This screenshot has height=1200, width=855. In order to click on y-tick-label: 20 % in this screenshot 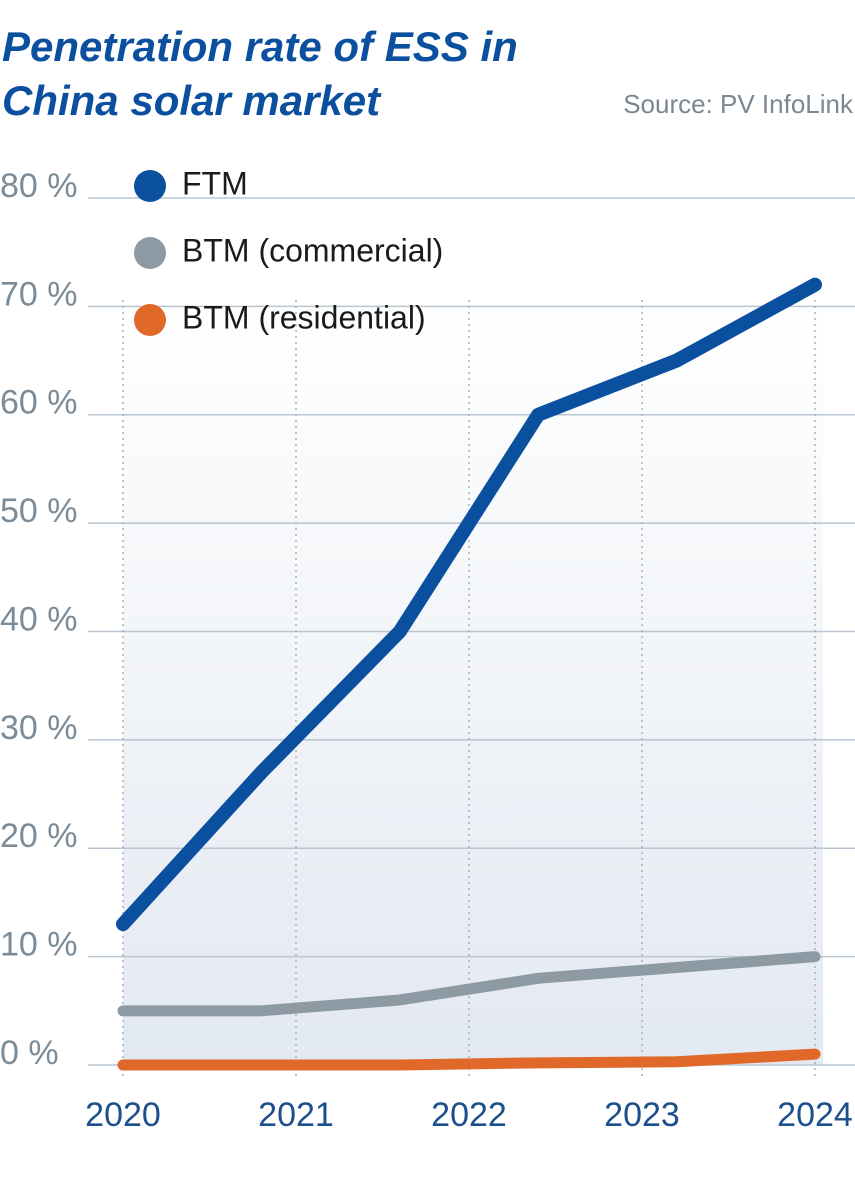, I will do `click(39, 836)`.